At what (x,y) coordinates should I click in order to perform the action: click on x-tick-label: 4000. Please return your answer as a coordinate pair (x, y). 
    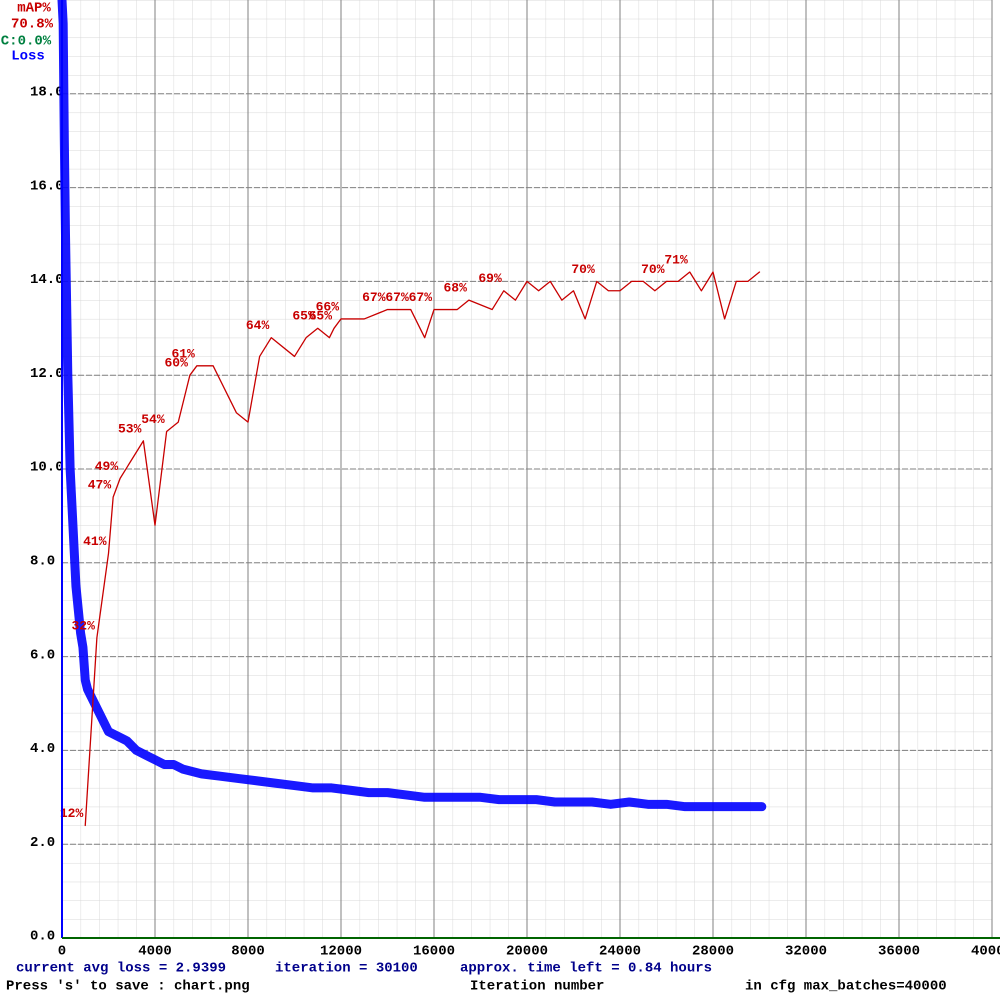
    Looking at the image, I should click on (155, 952).